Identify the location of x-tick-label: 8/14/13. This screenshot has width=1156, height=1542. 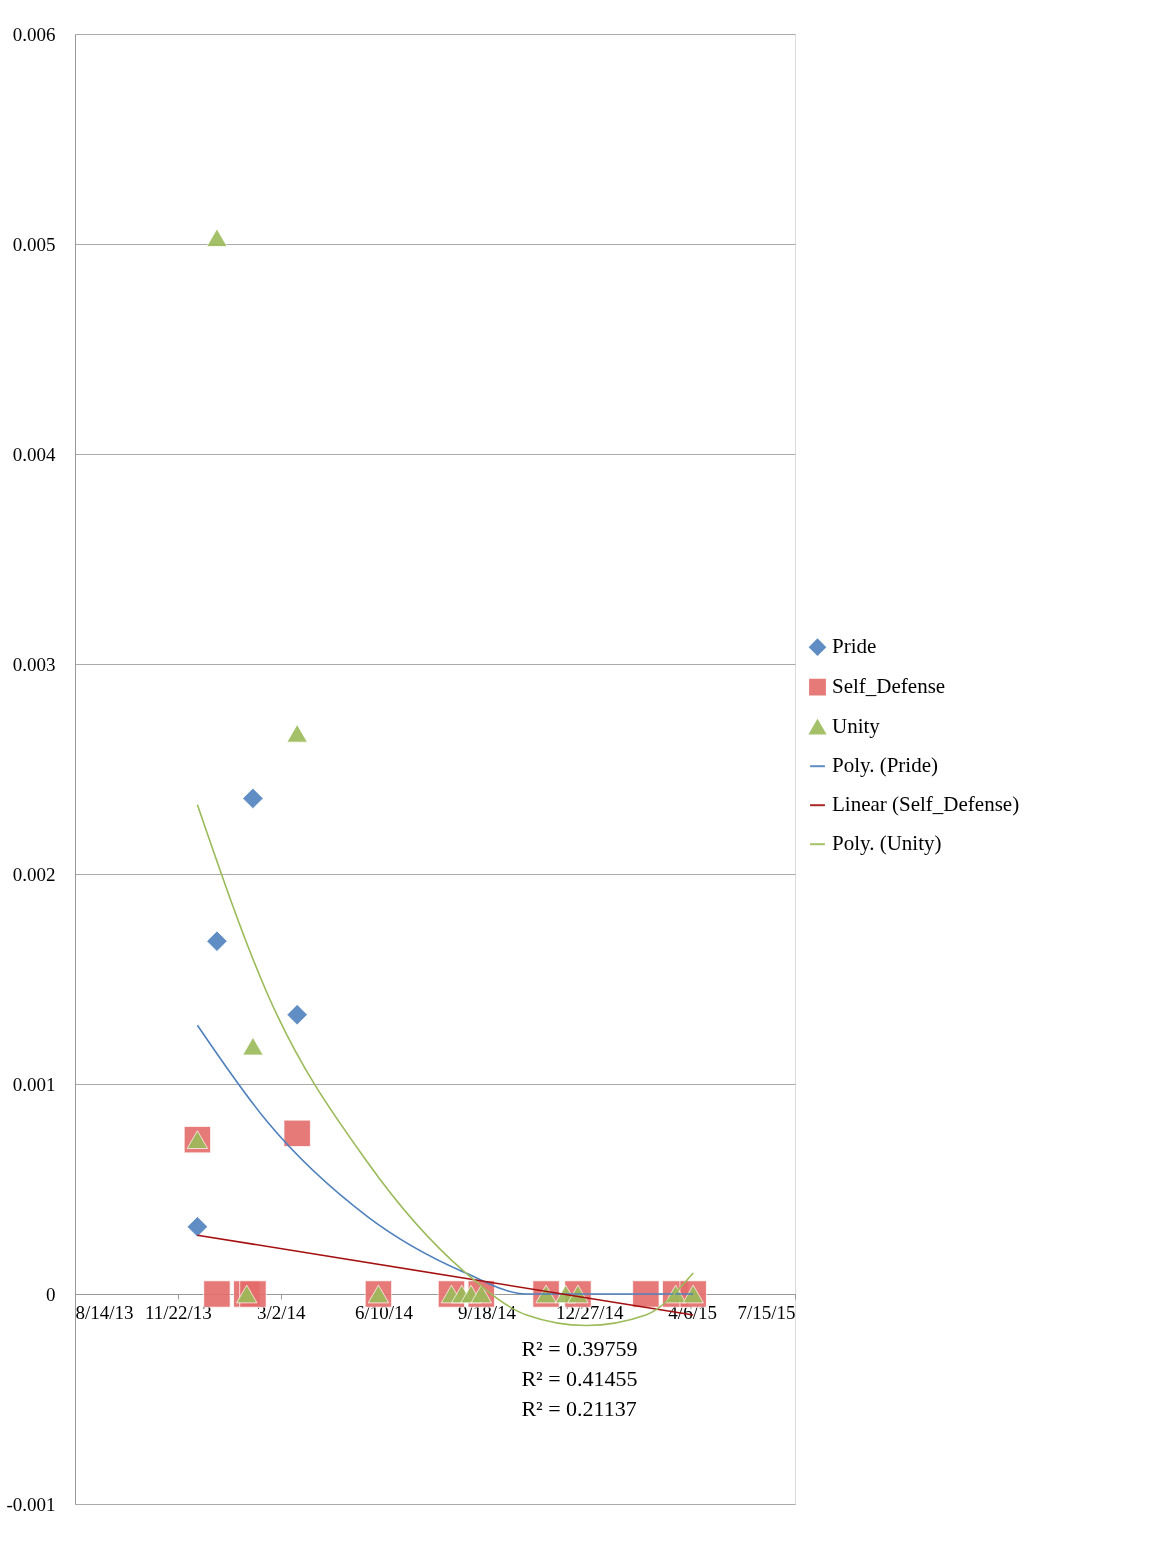
(104, 1312).